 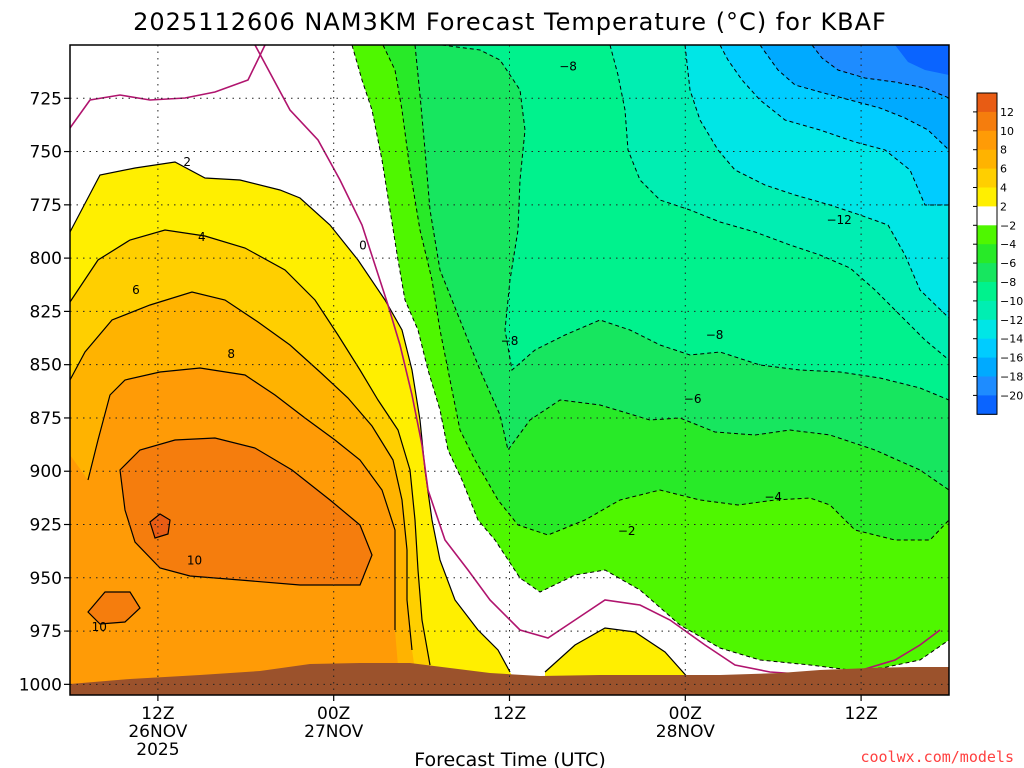 I want to click on fill-band-2-4-lower, so click(x=617, y=659).